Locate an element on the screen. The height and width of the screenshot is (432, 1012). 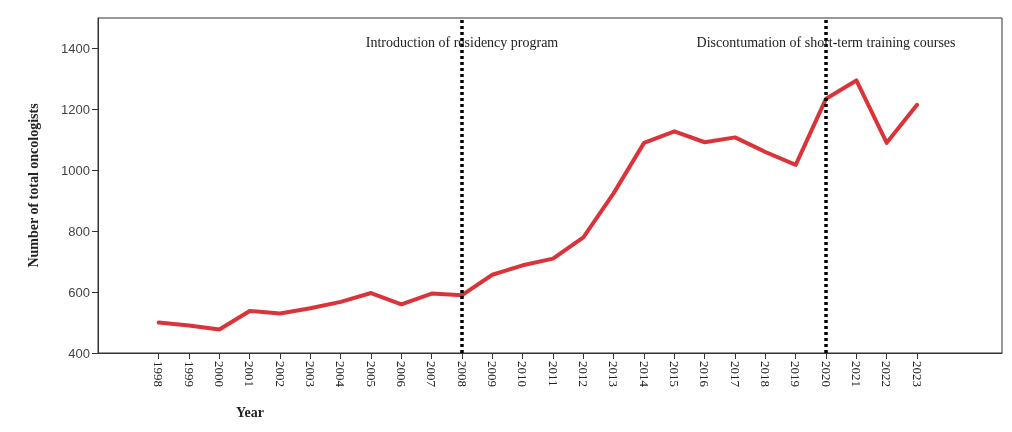
x-tick-label: 2001 is located at coordinates (250, 374).